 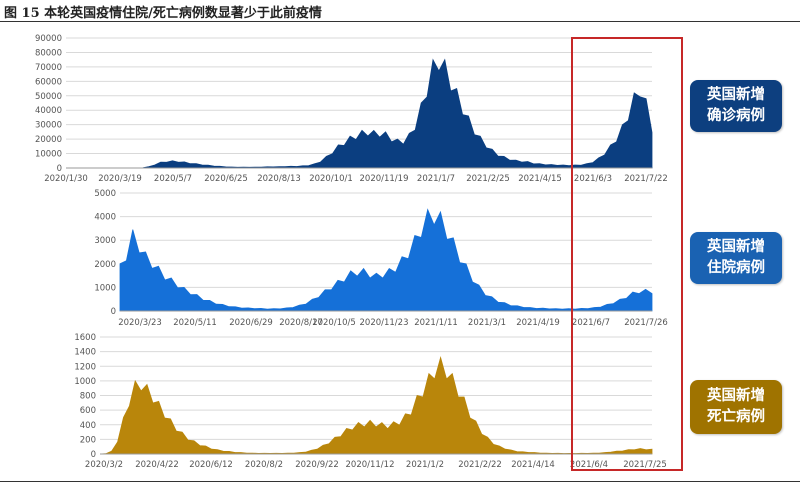 What do you see at coordinates (120, 179) in the screenshot?
I see `cases-xtick-label: 2020/3/19` at bounding box center [120, 179].